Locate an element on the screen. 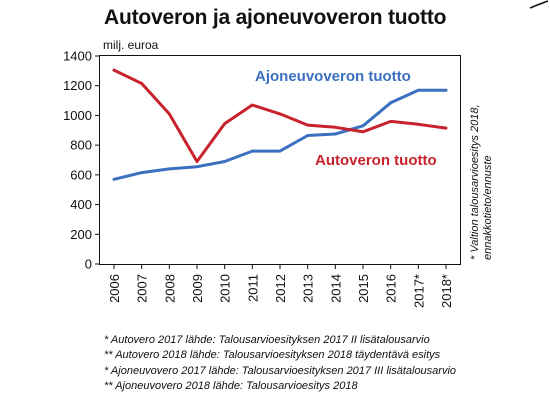 The image size is (550, 407). x-tick-label: 2010 is located at coordinates (225, 288).